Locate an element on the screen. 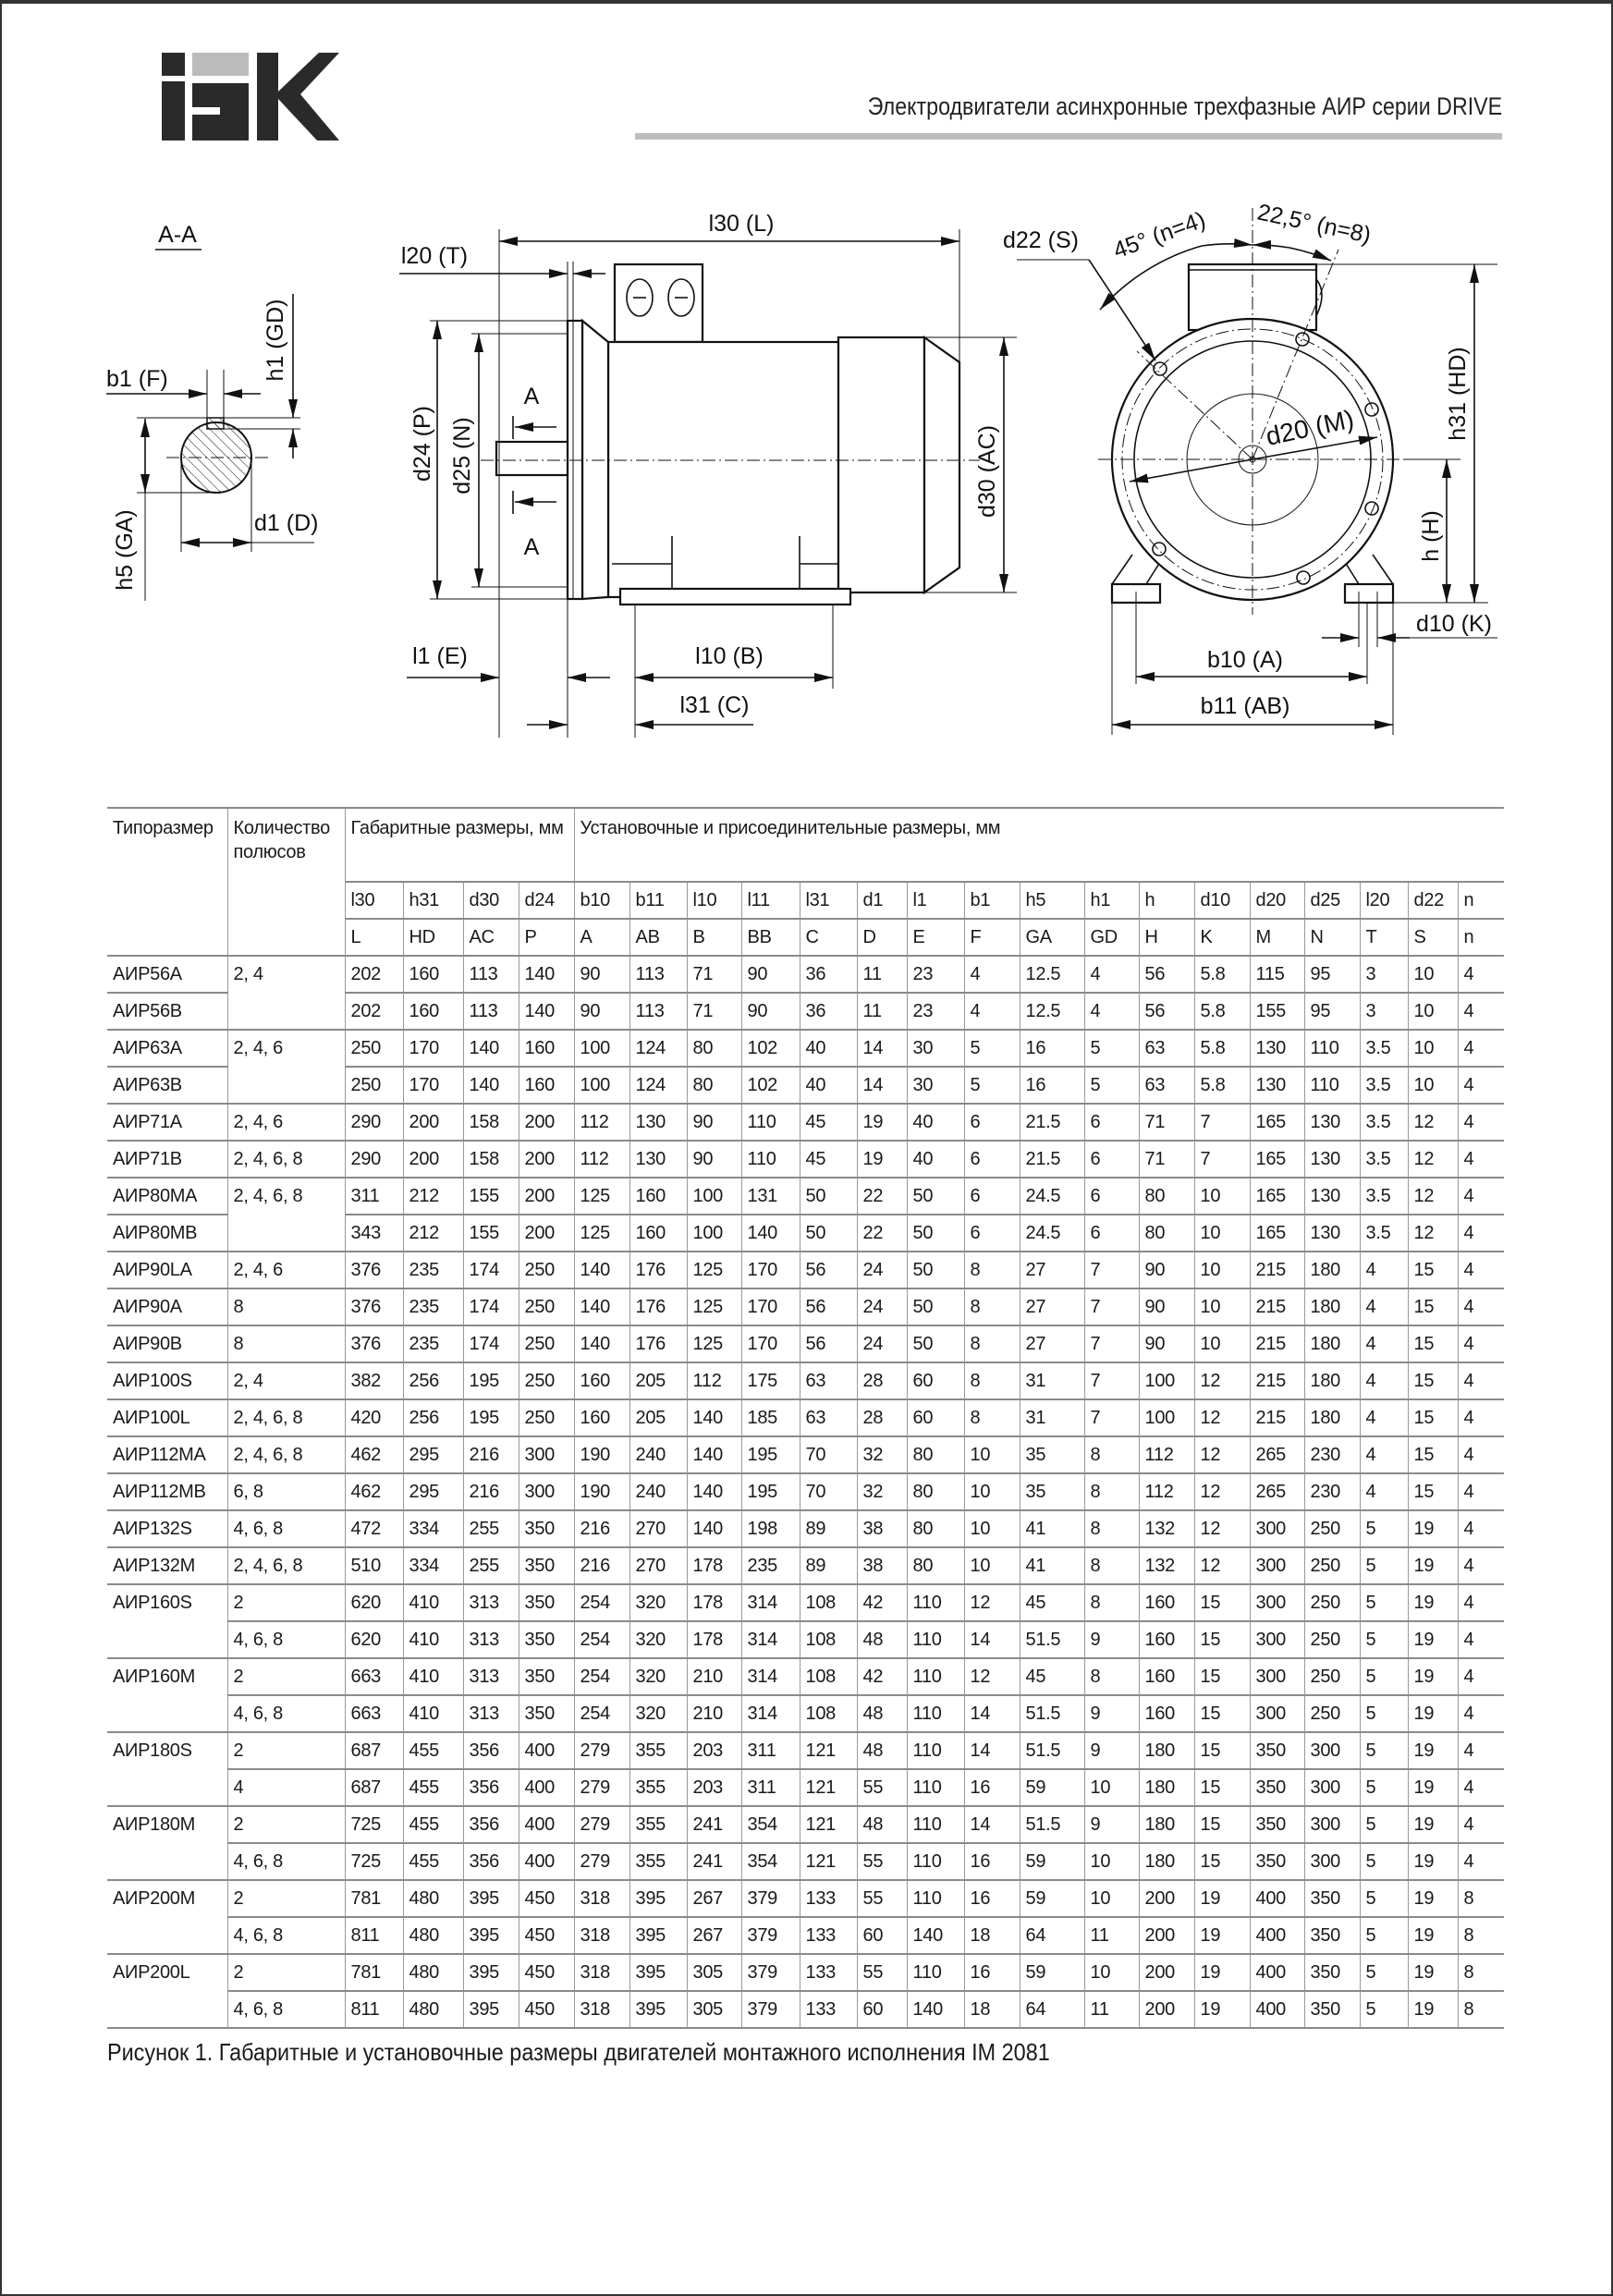 Image resolution: width=1613 pixels, height=2296 pixels. value-cell: 811 is located at coordinates (373, 1935).